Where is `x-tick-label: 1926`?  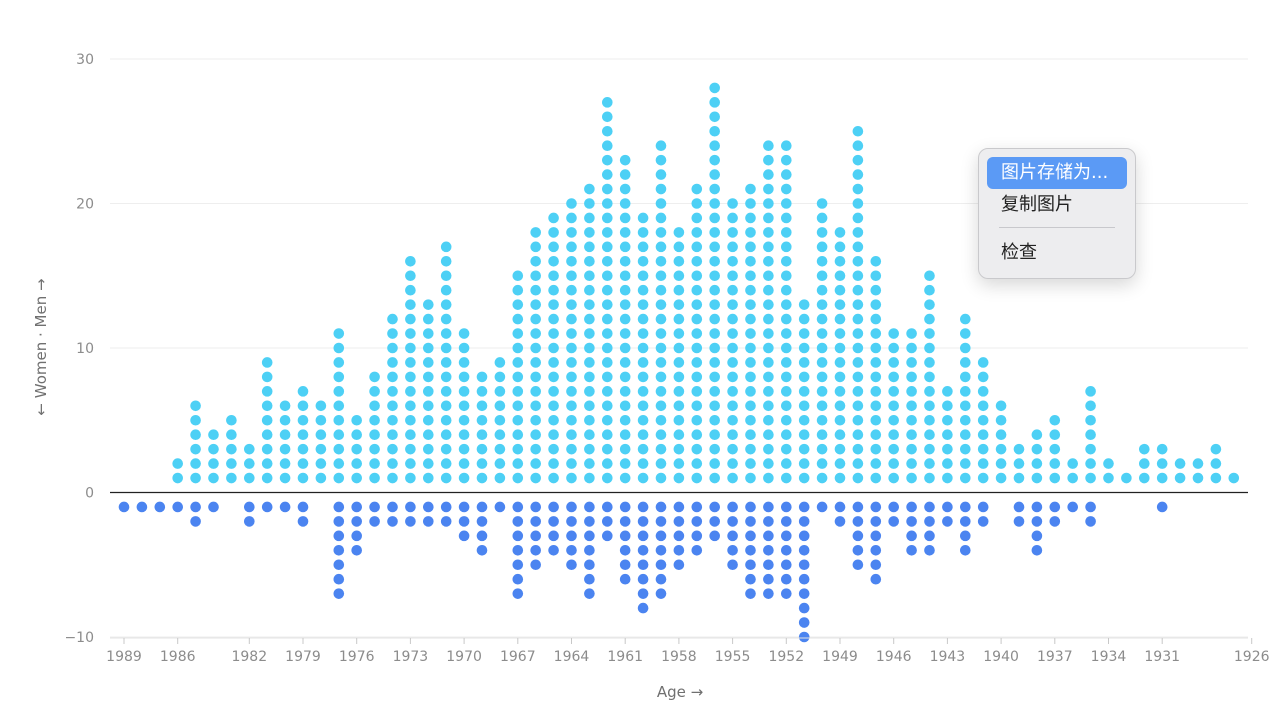
x-tick-label: 1926 is located at coordinates (1252, 657).